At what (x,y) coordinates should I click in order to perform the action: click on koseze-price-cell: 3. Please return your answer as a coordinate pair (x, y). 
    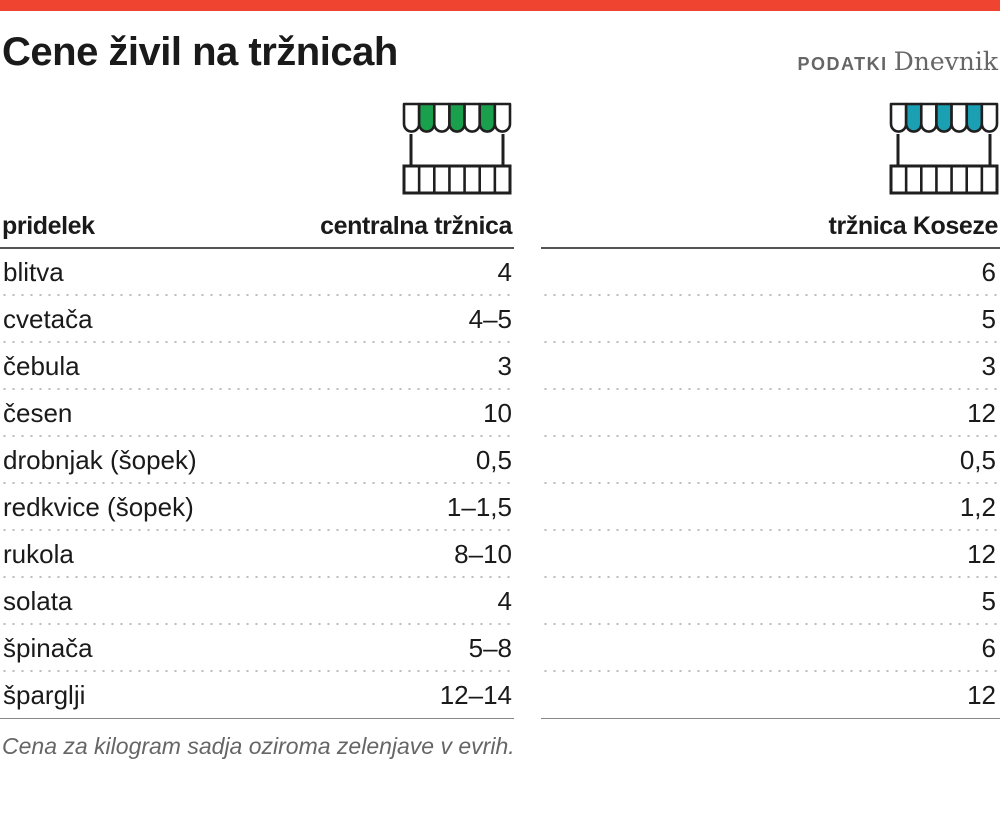
    Looking at the image, I should click on (988, 366).